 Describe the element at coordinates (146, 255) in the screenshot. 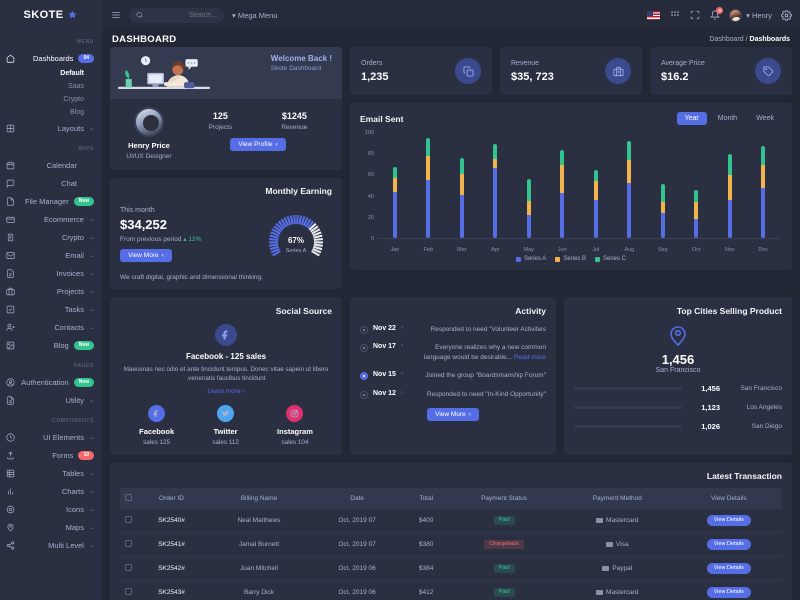

I see `earning-view-more-button: › View More` at that location.